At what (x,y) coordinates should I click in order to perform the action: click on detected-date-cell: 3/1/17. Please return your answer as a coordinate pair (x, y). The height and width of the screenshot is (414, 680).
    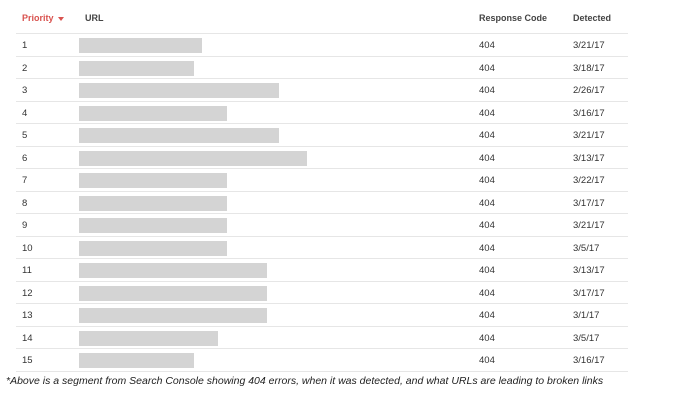
    Looking at the image, I should click on (586, 315).